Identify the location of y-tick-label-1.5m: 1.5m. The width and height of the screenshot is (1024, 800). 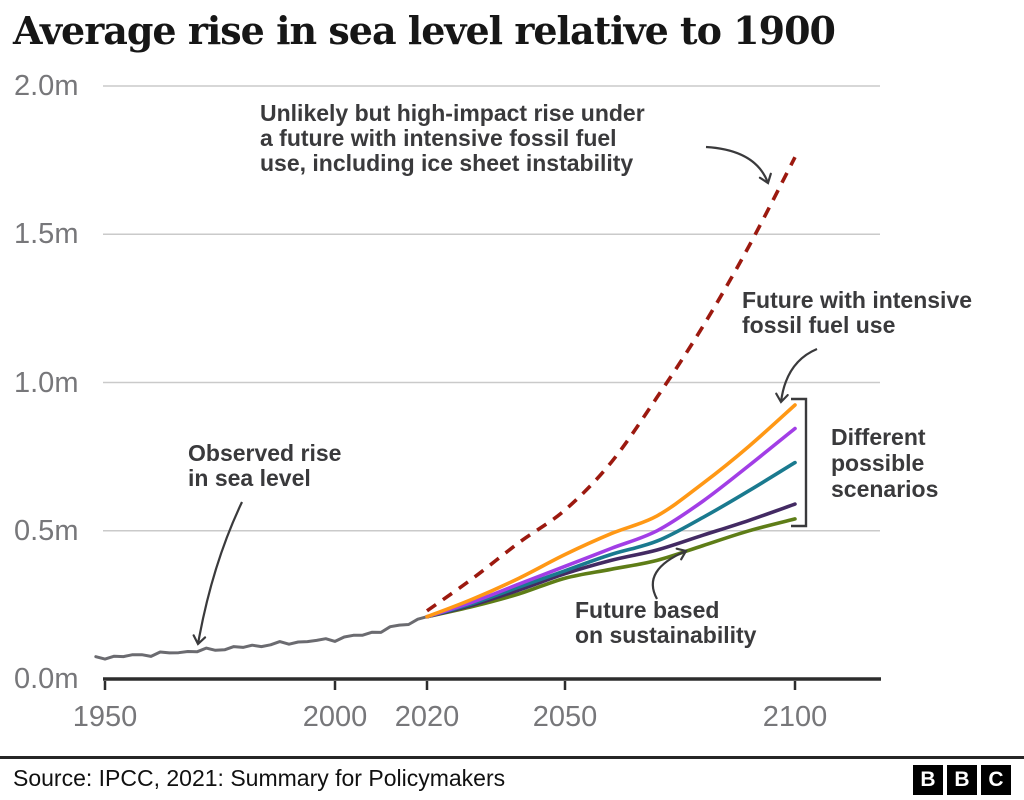
(46, 234).